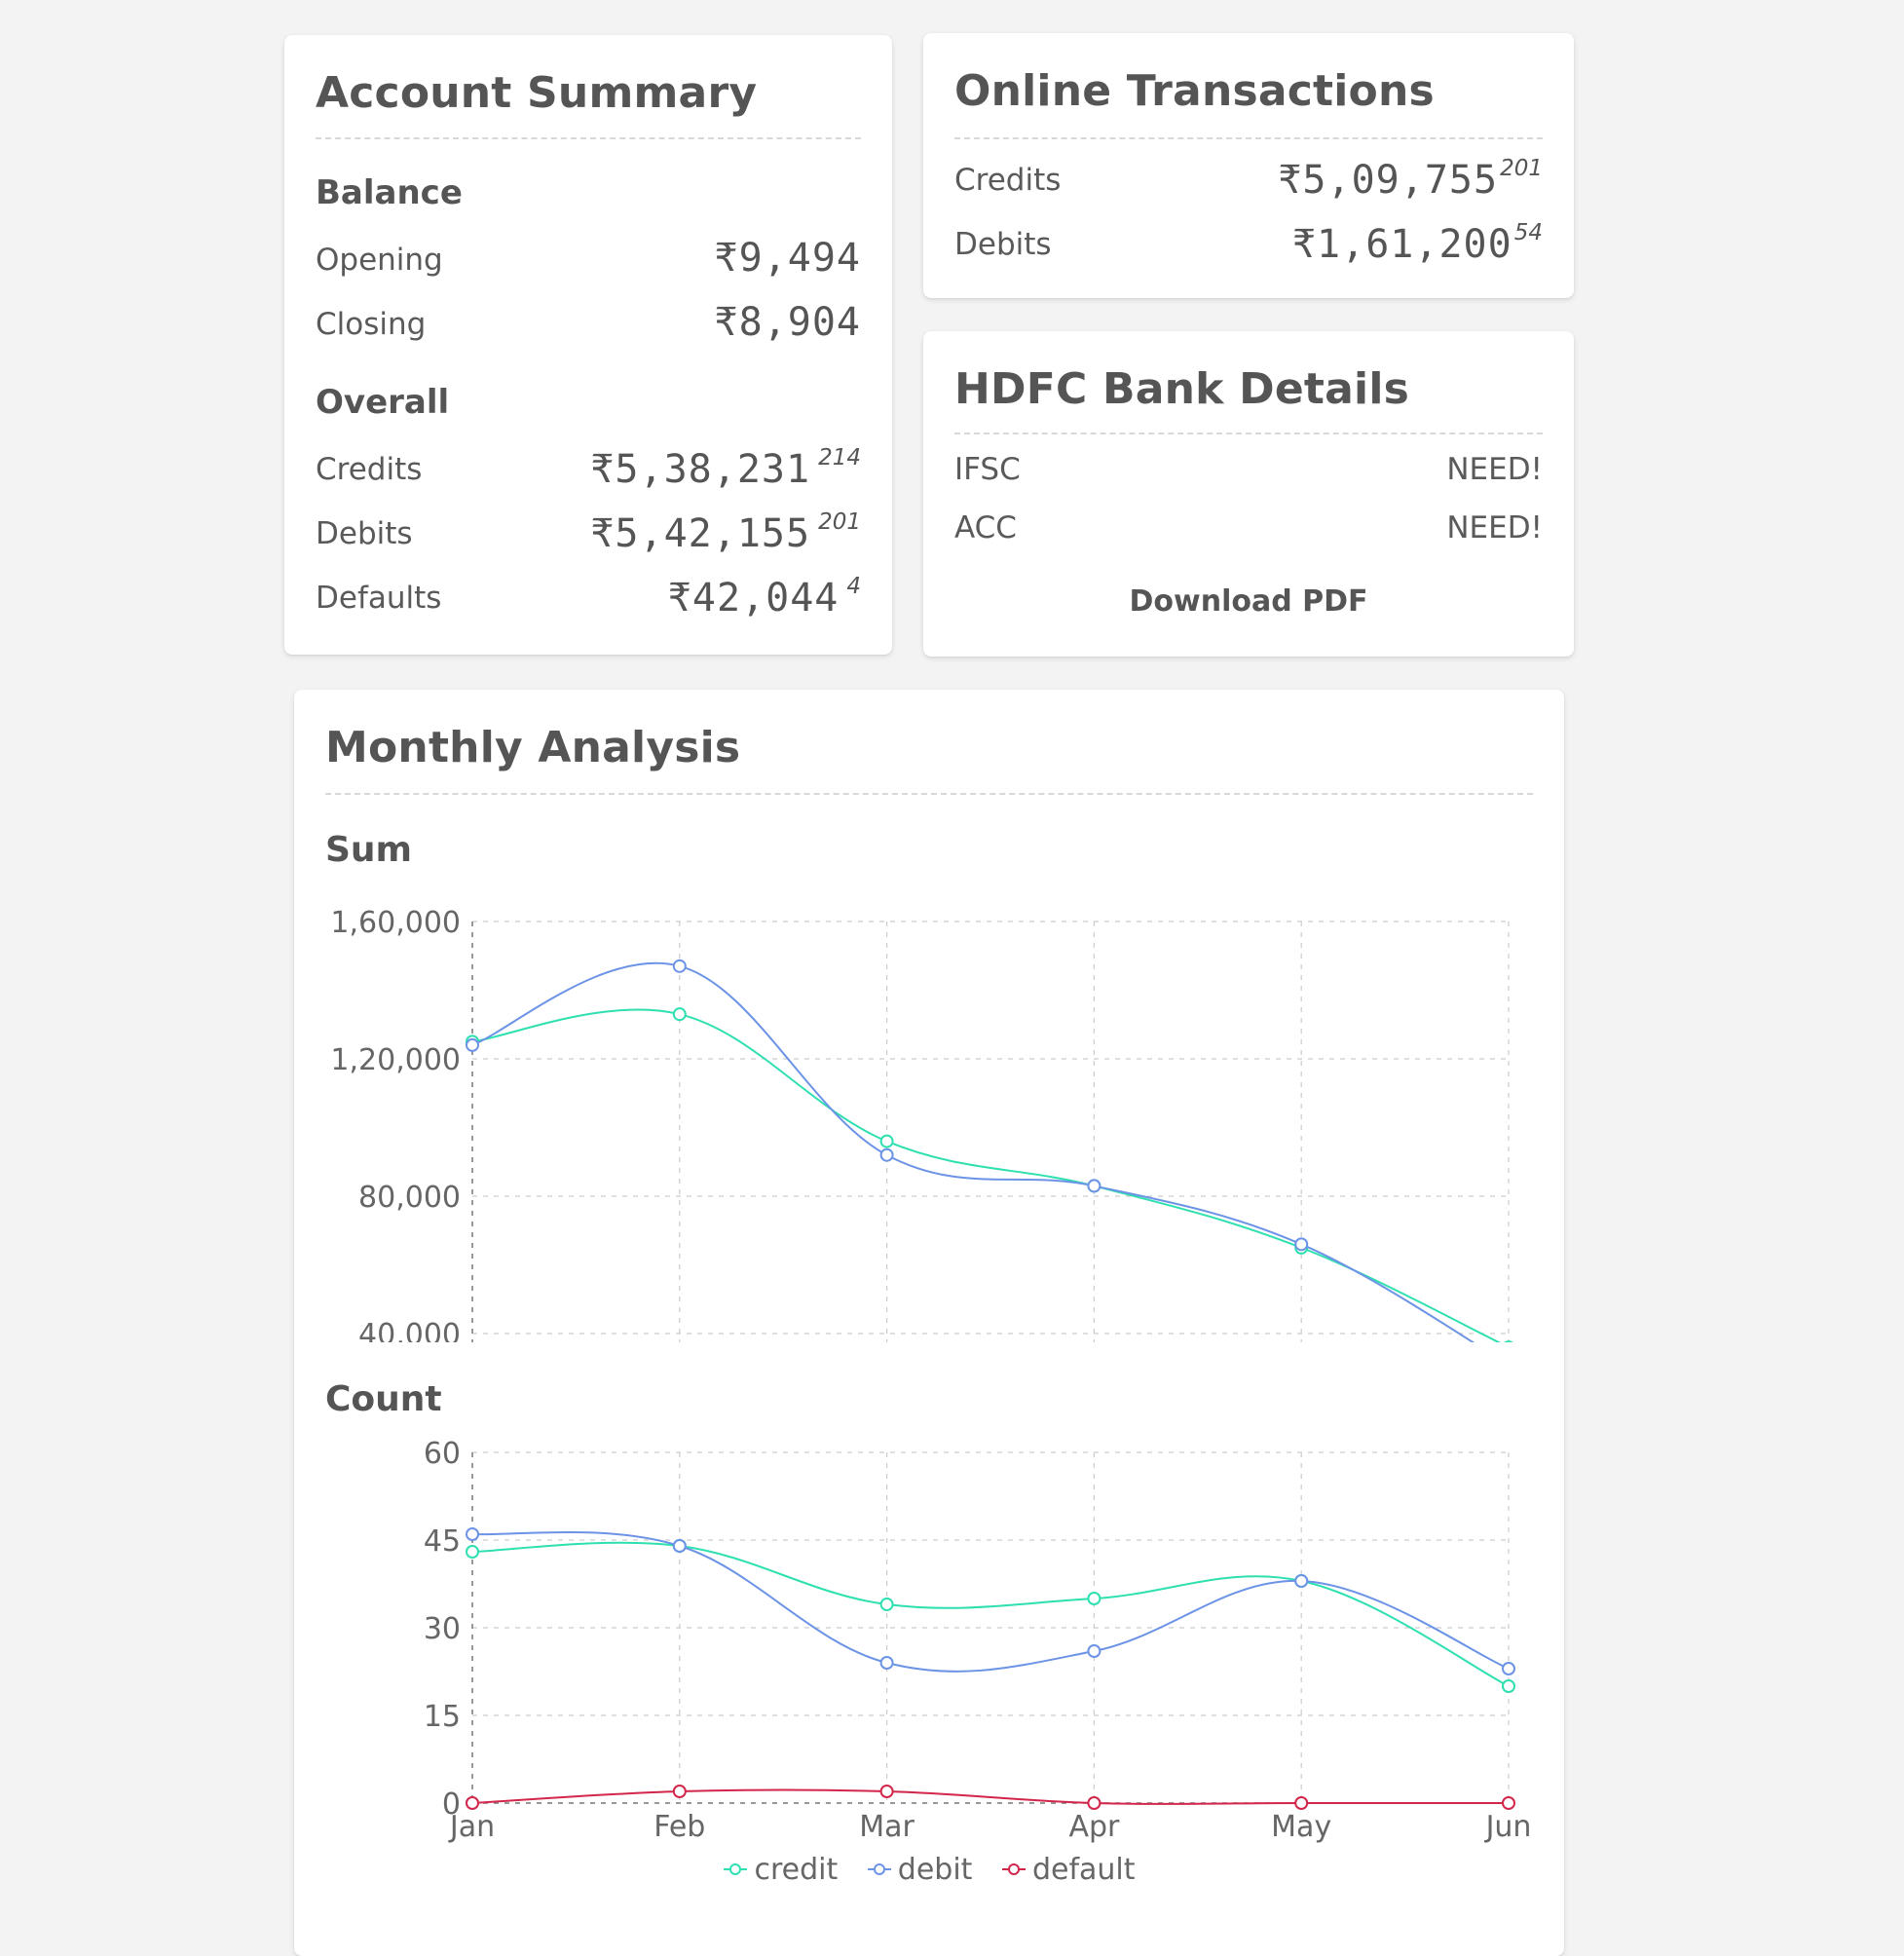 The image size is (1904, 1956). I want to click on sum-chart-ytick-label: 1,20,000, so click(395, 1060).